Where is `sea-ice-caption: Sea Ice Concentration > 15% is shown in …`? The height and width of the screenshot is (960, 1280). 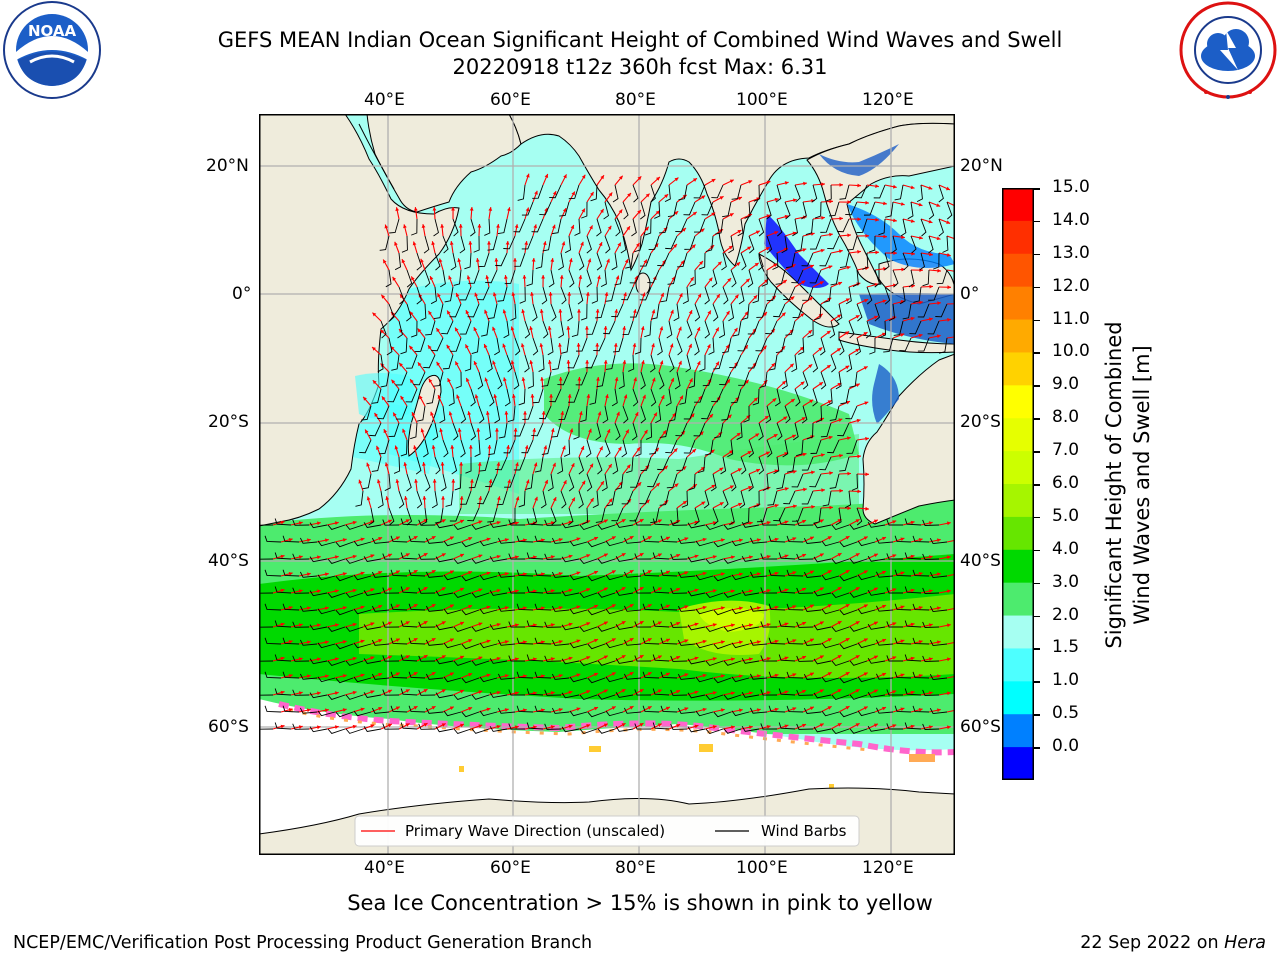
sea-ice-caption: Sea Ice Concentration > 15% is shown in … is located at coordinates (640, 903).